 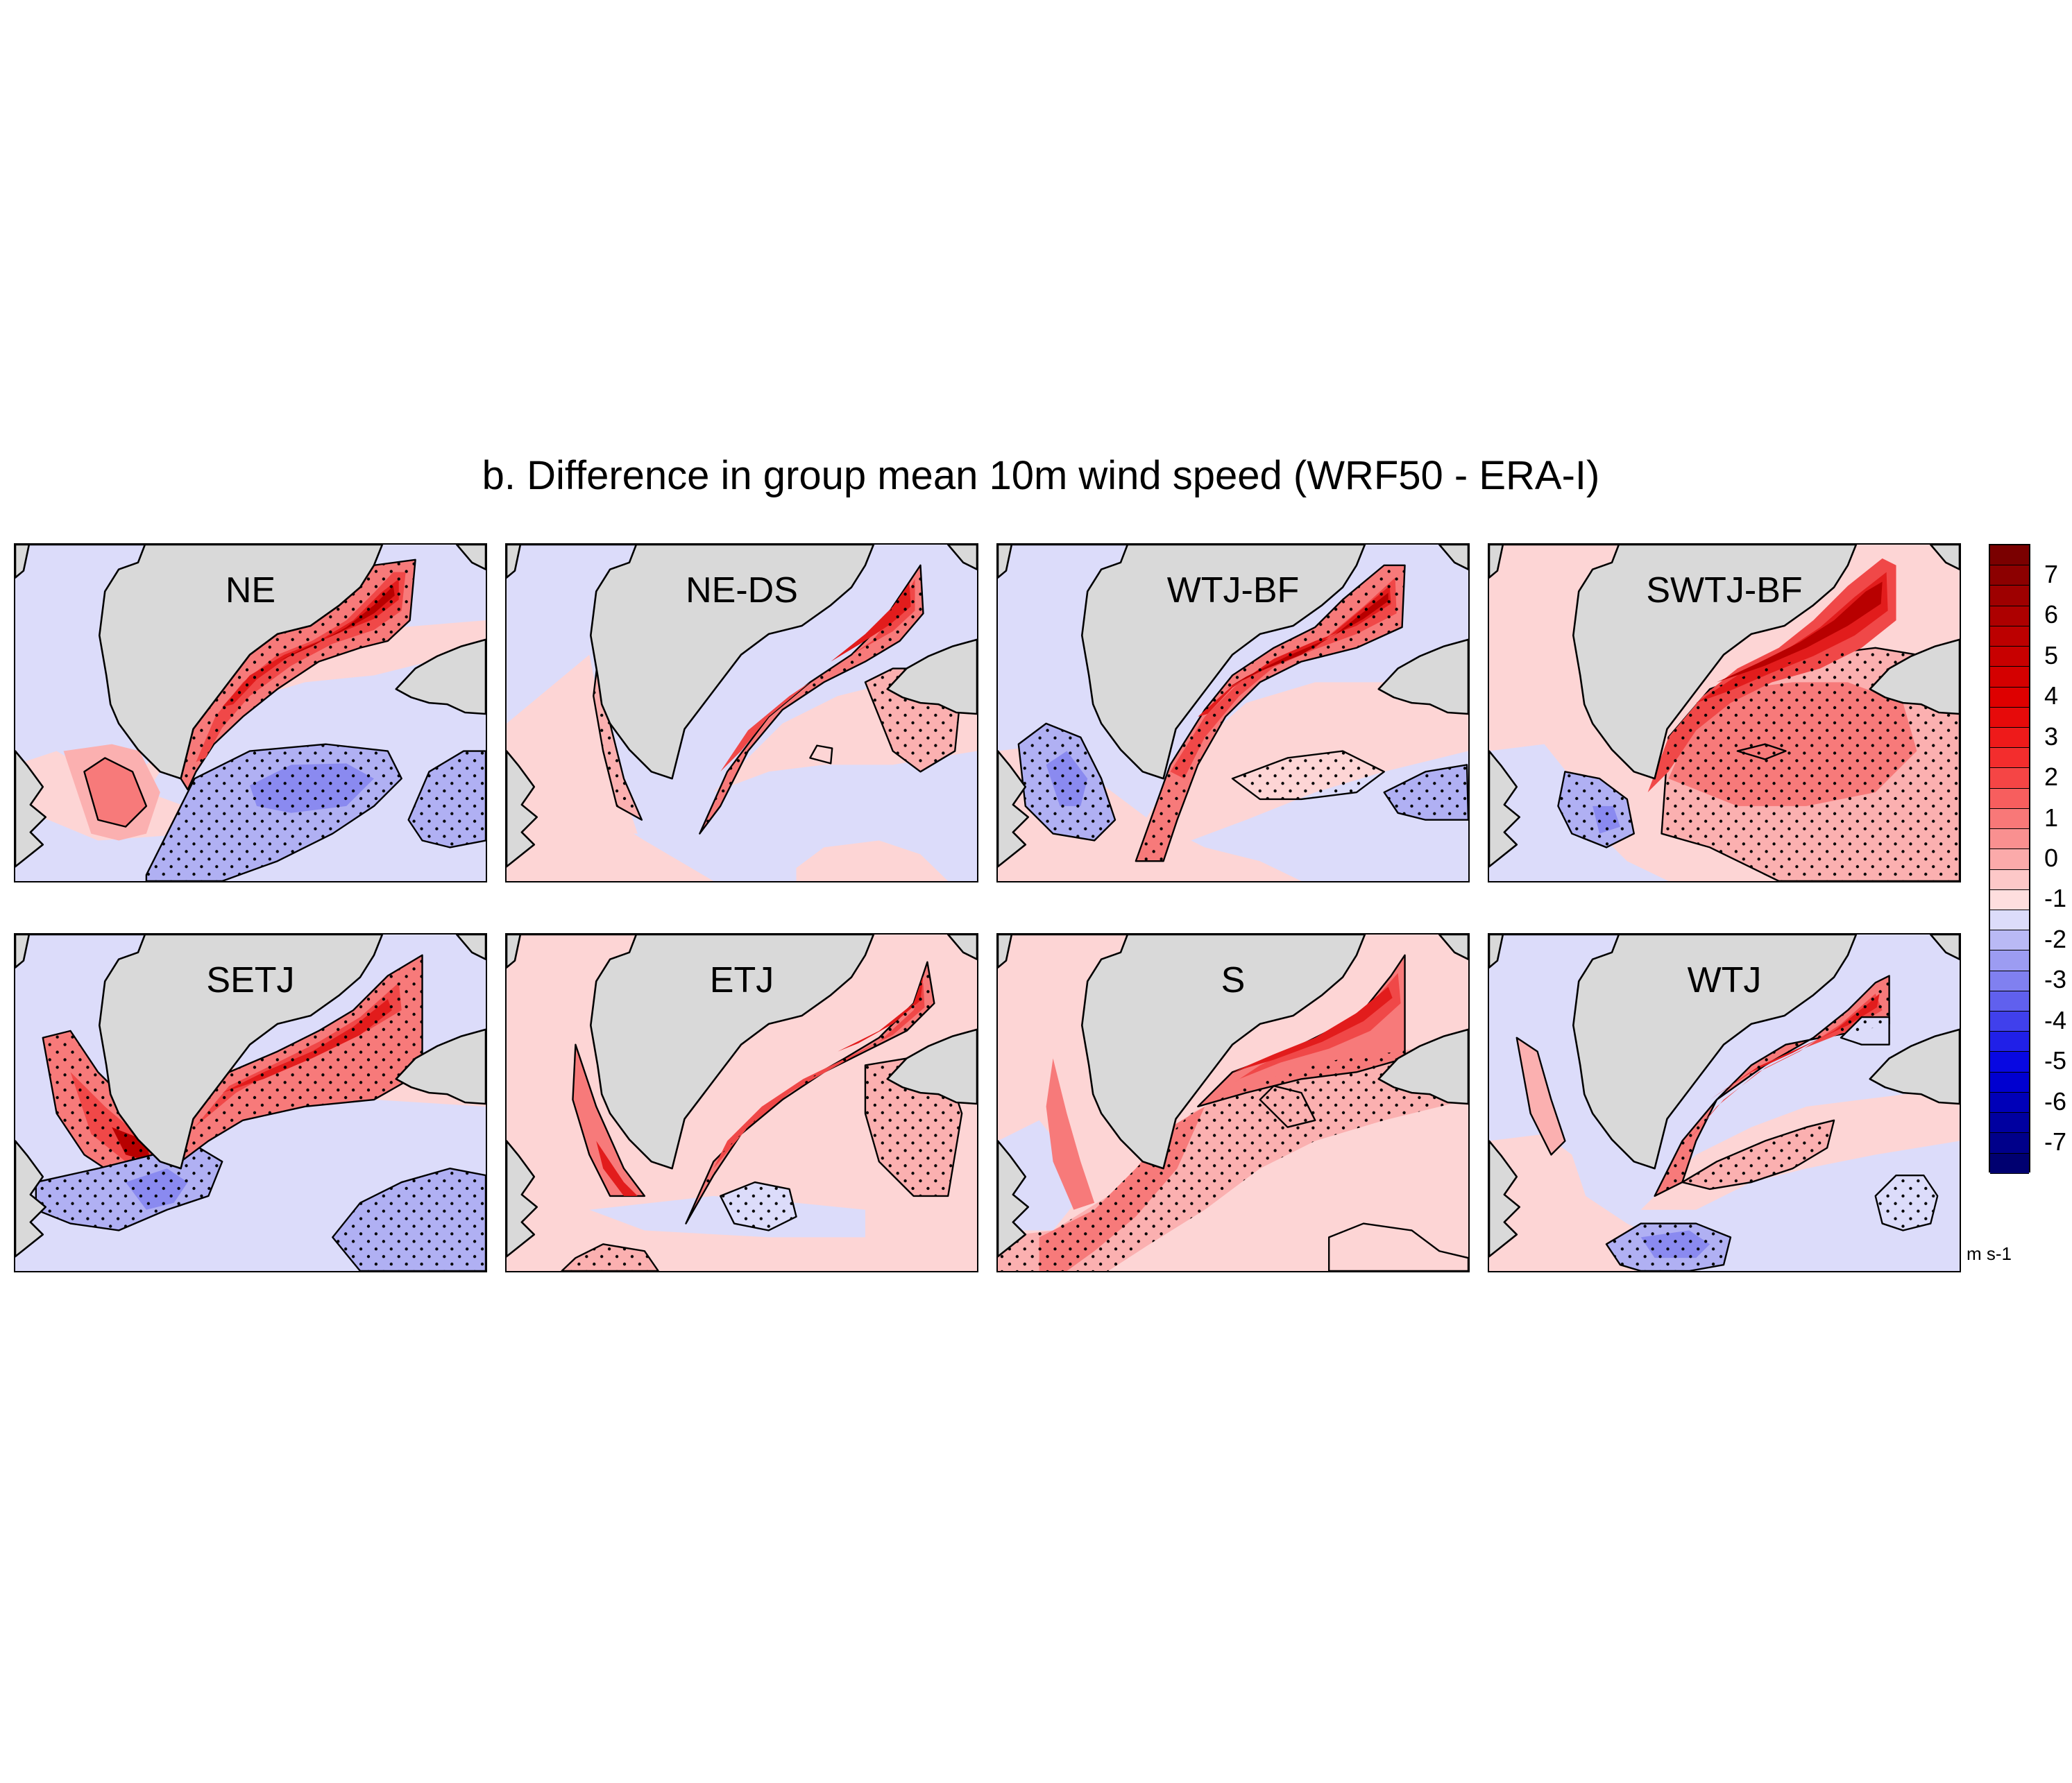 I want to click on colorbar-tick-label: 6, so click(x=2051, y=614).